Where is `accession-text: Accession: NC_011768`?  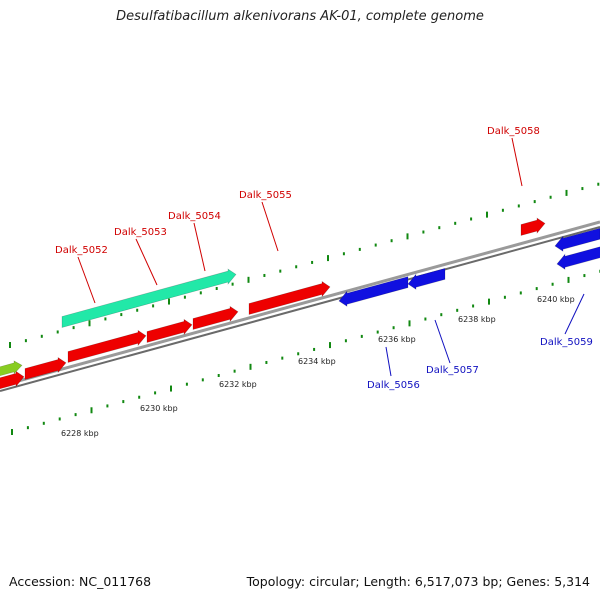
accession-text: Accession: NC_011768 is located at coordinates (80, 581).